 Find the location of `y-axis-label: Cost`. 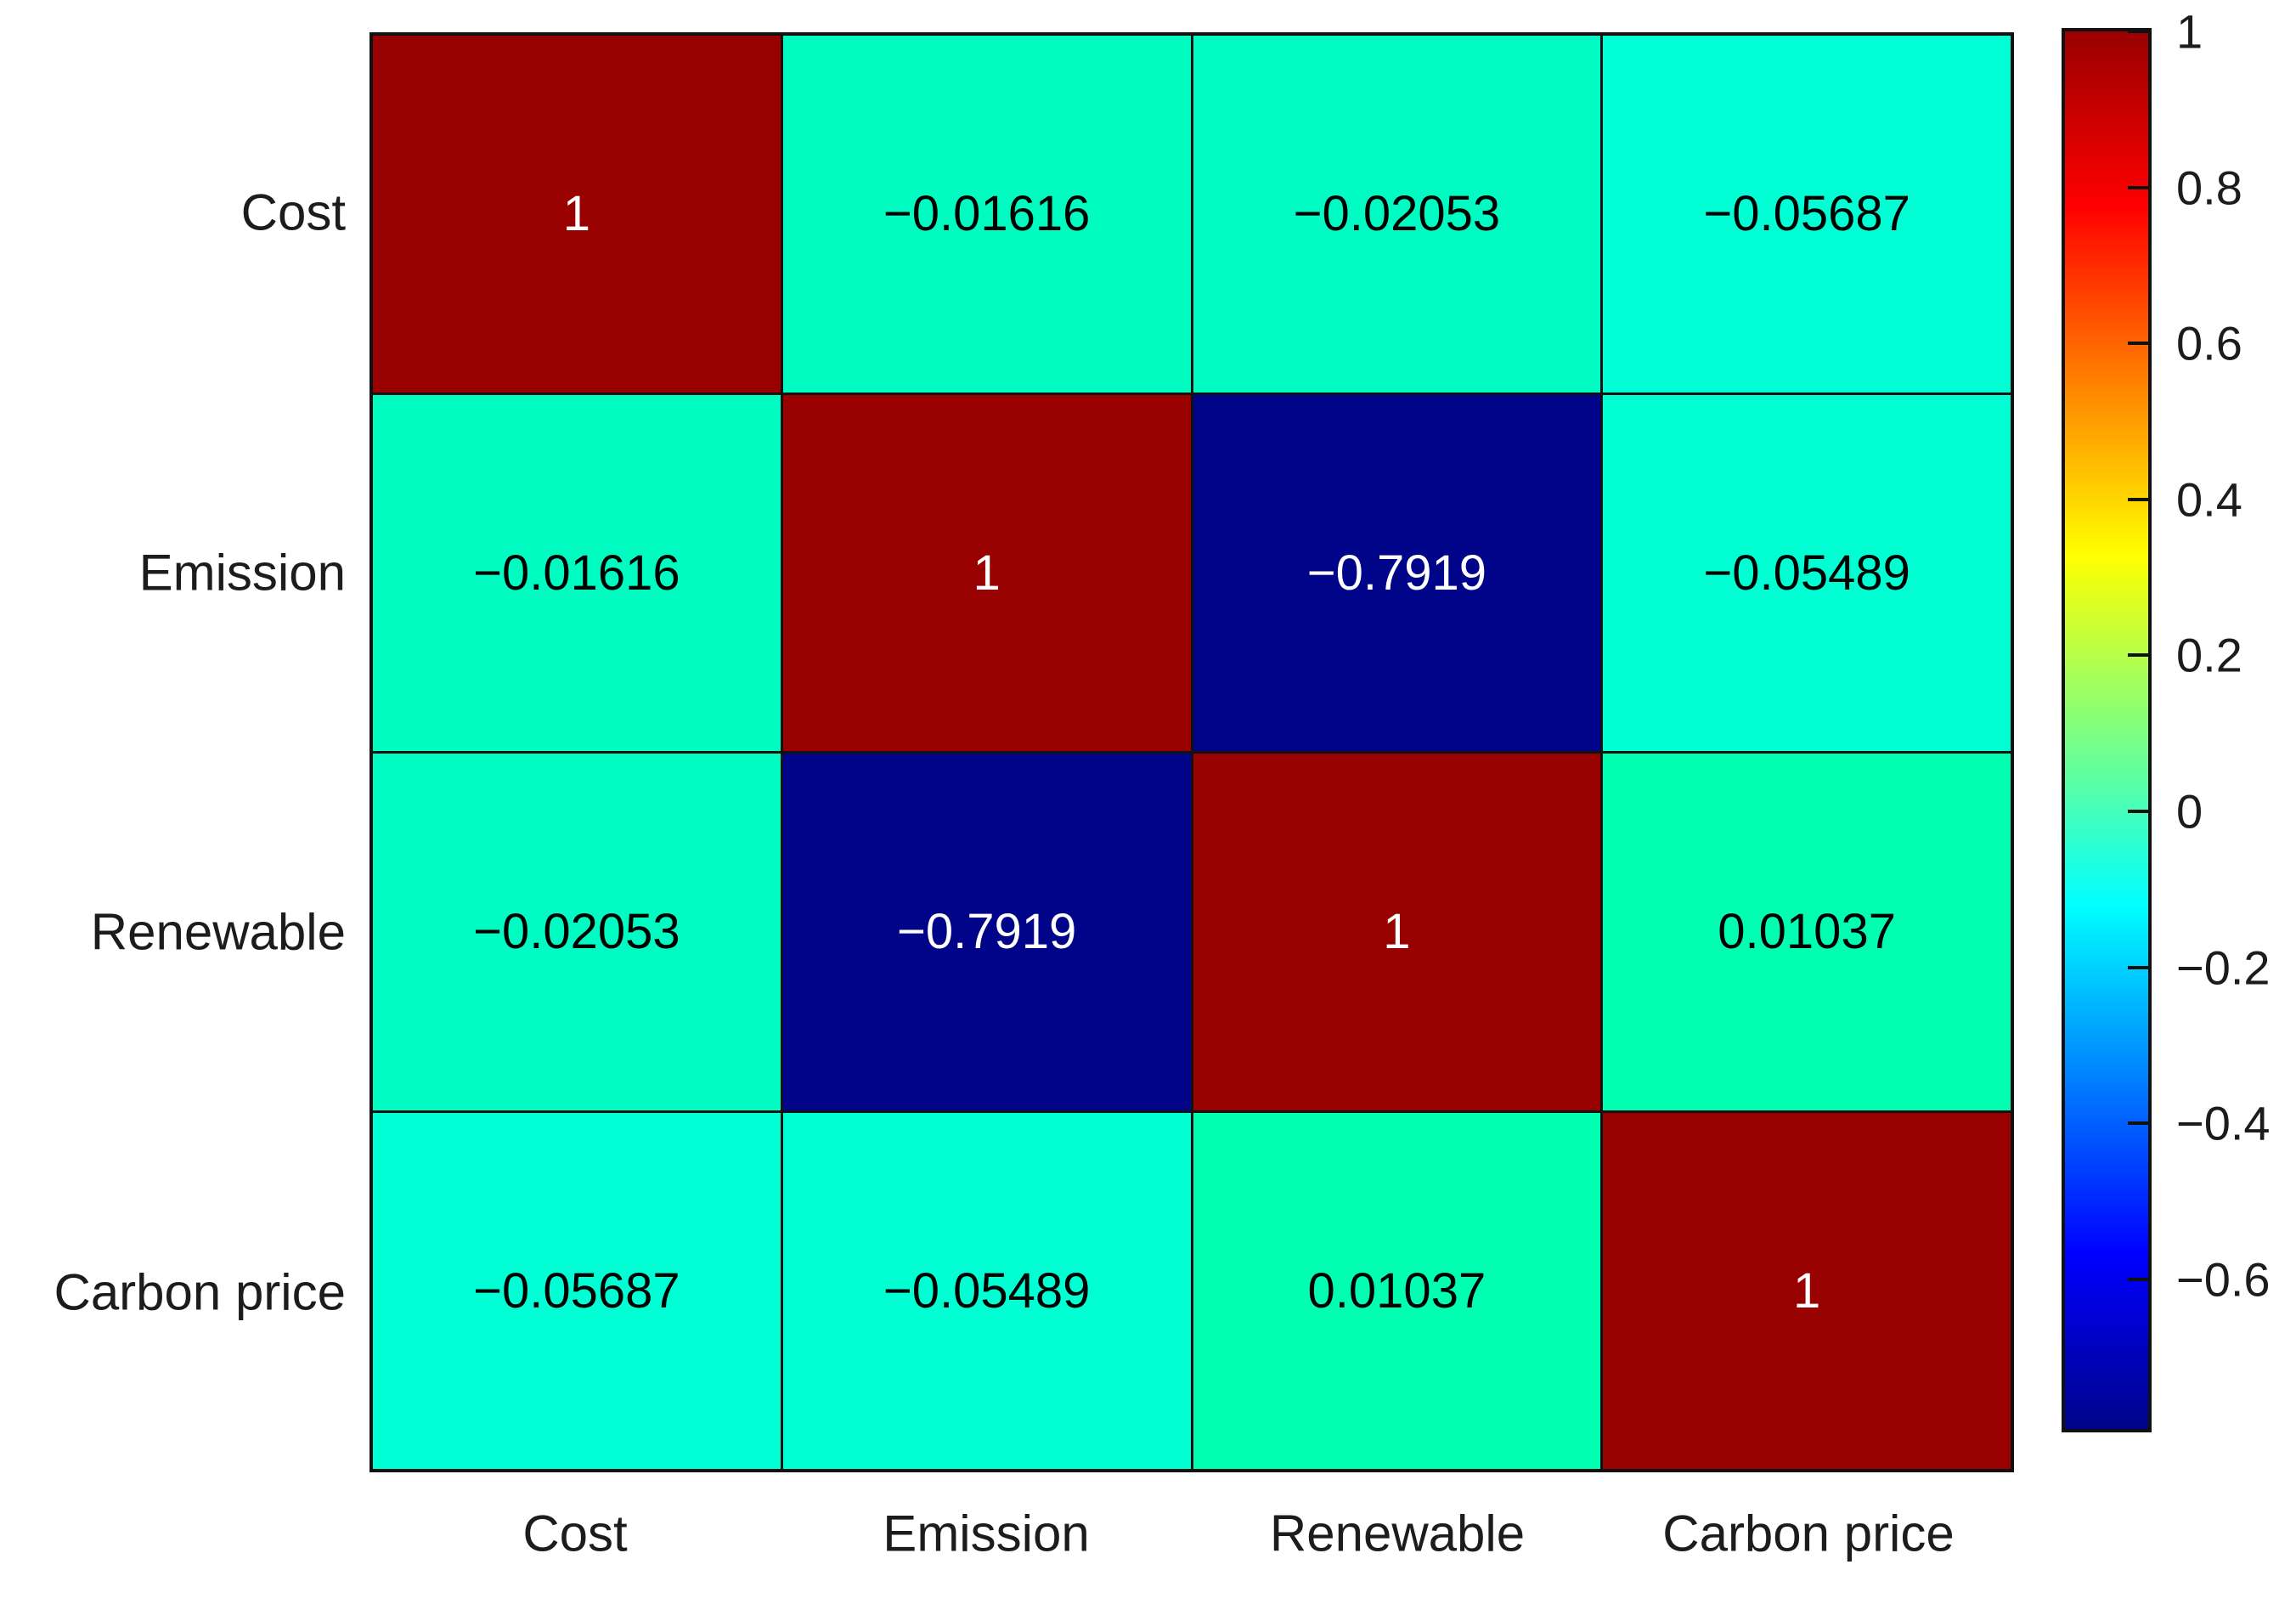

y-axis-label: Cost is located at coordinates (293, 212).